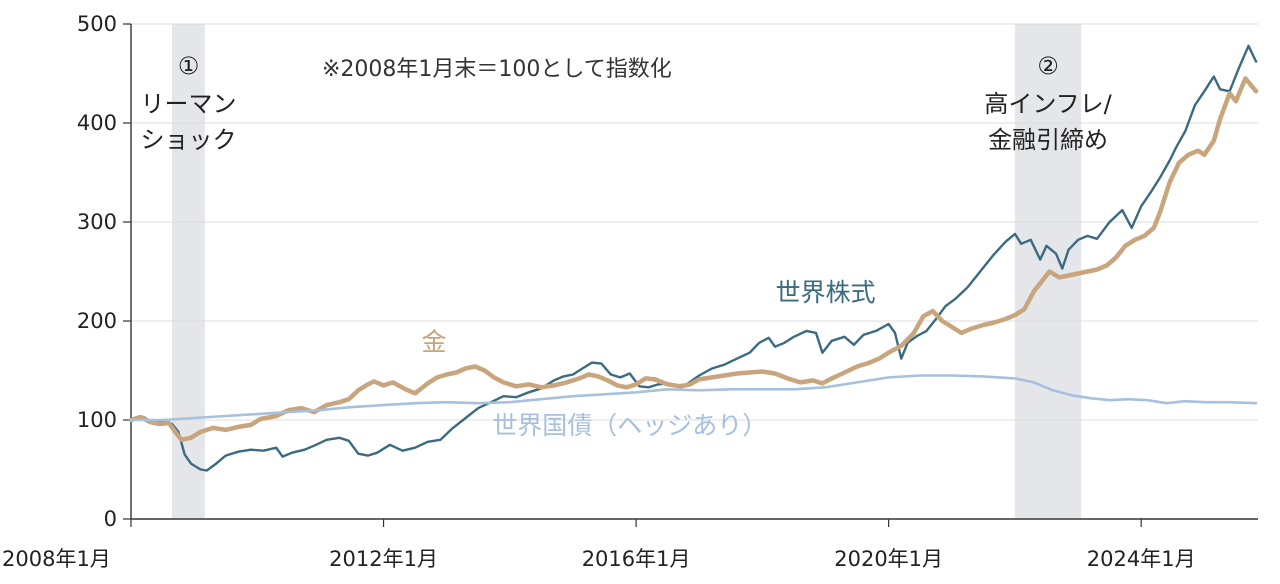 Image resolution: width=1280 pixels, height=584 pixels. Describe the element at coordinates (383, 559) in the screenshot. I see `x-tick-label-2: 2012年1月` at that location.